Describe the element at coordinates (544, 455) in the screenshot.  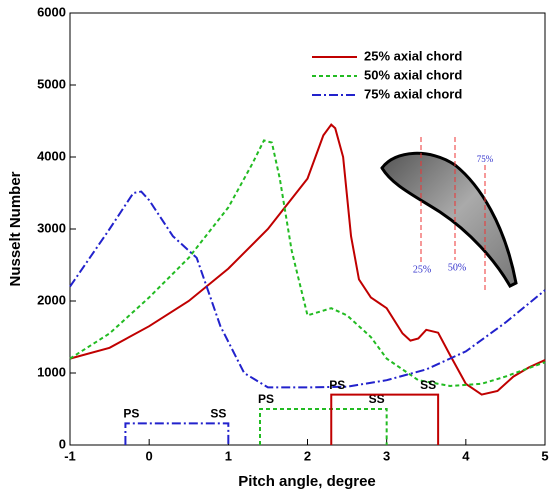
I see `x-tick-label: 5` at that location.